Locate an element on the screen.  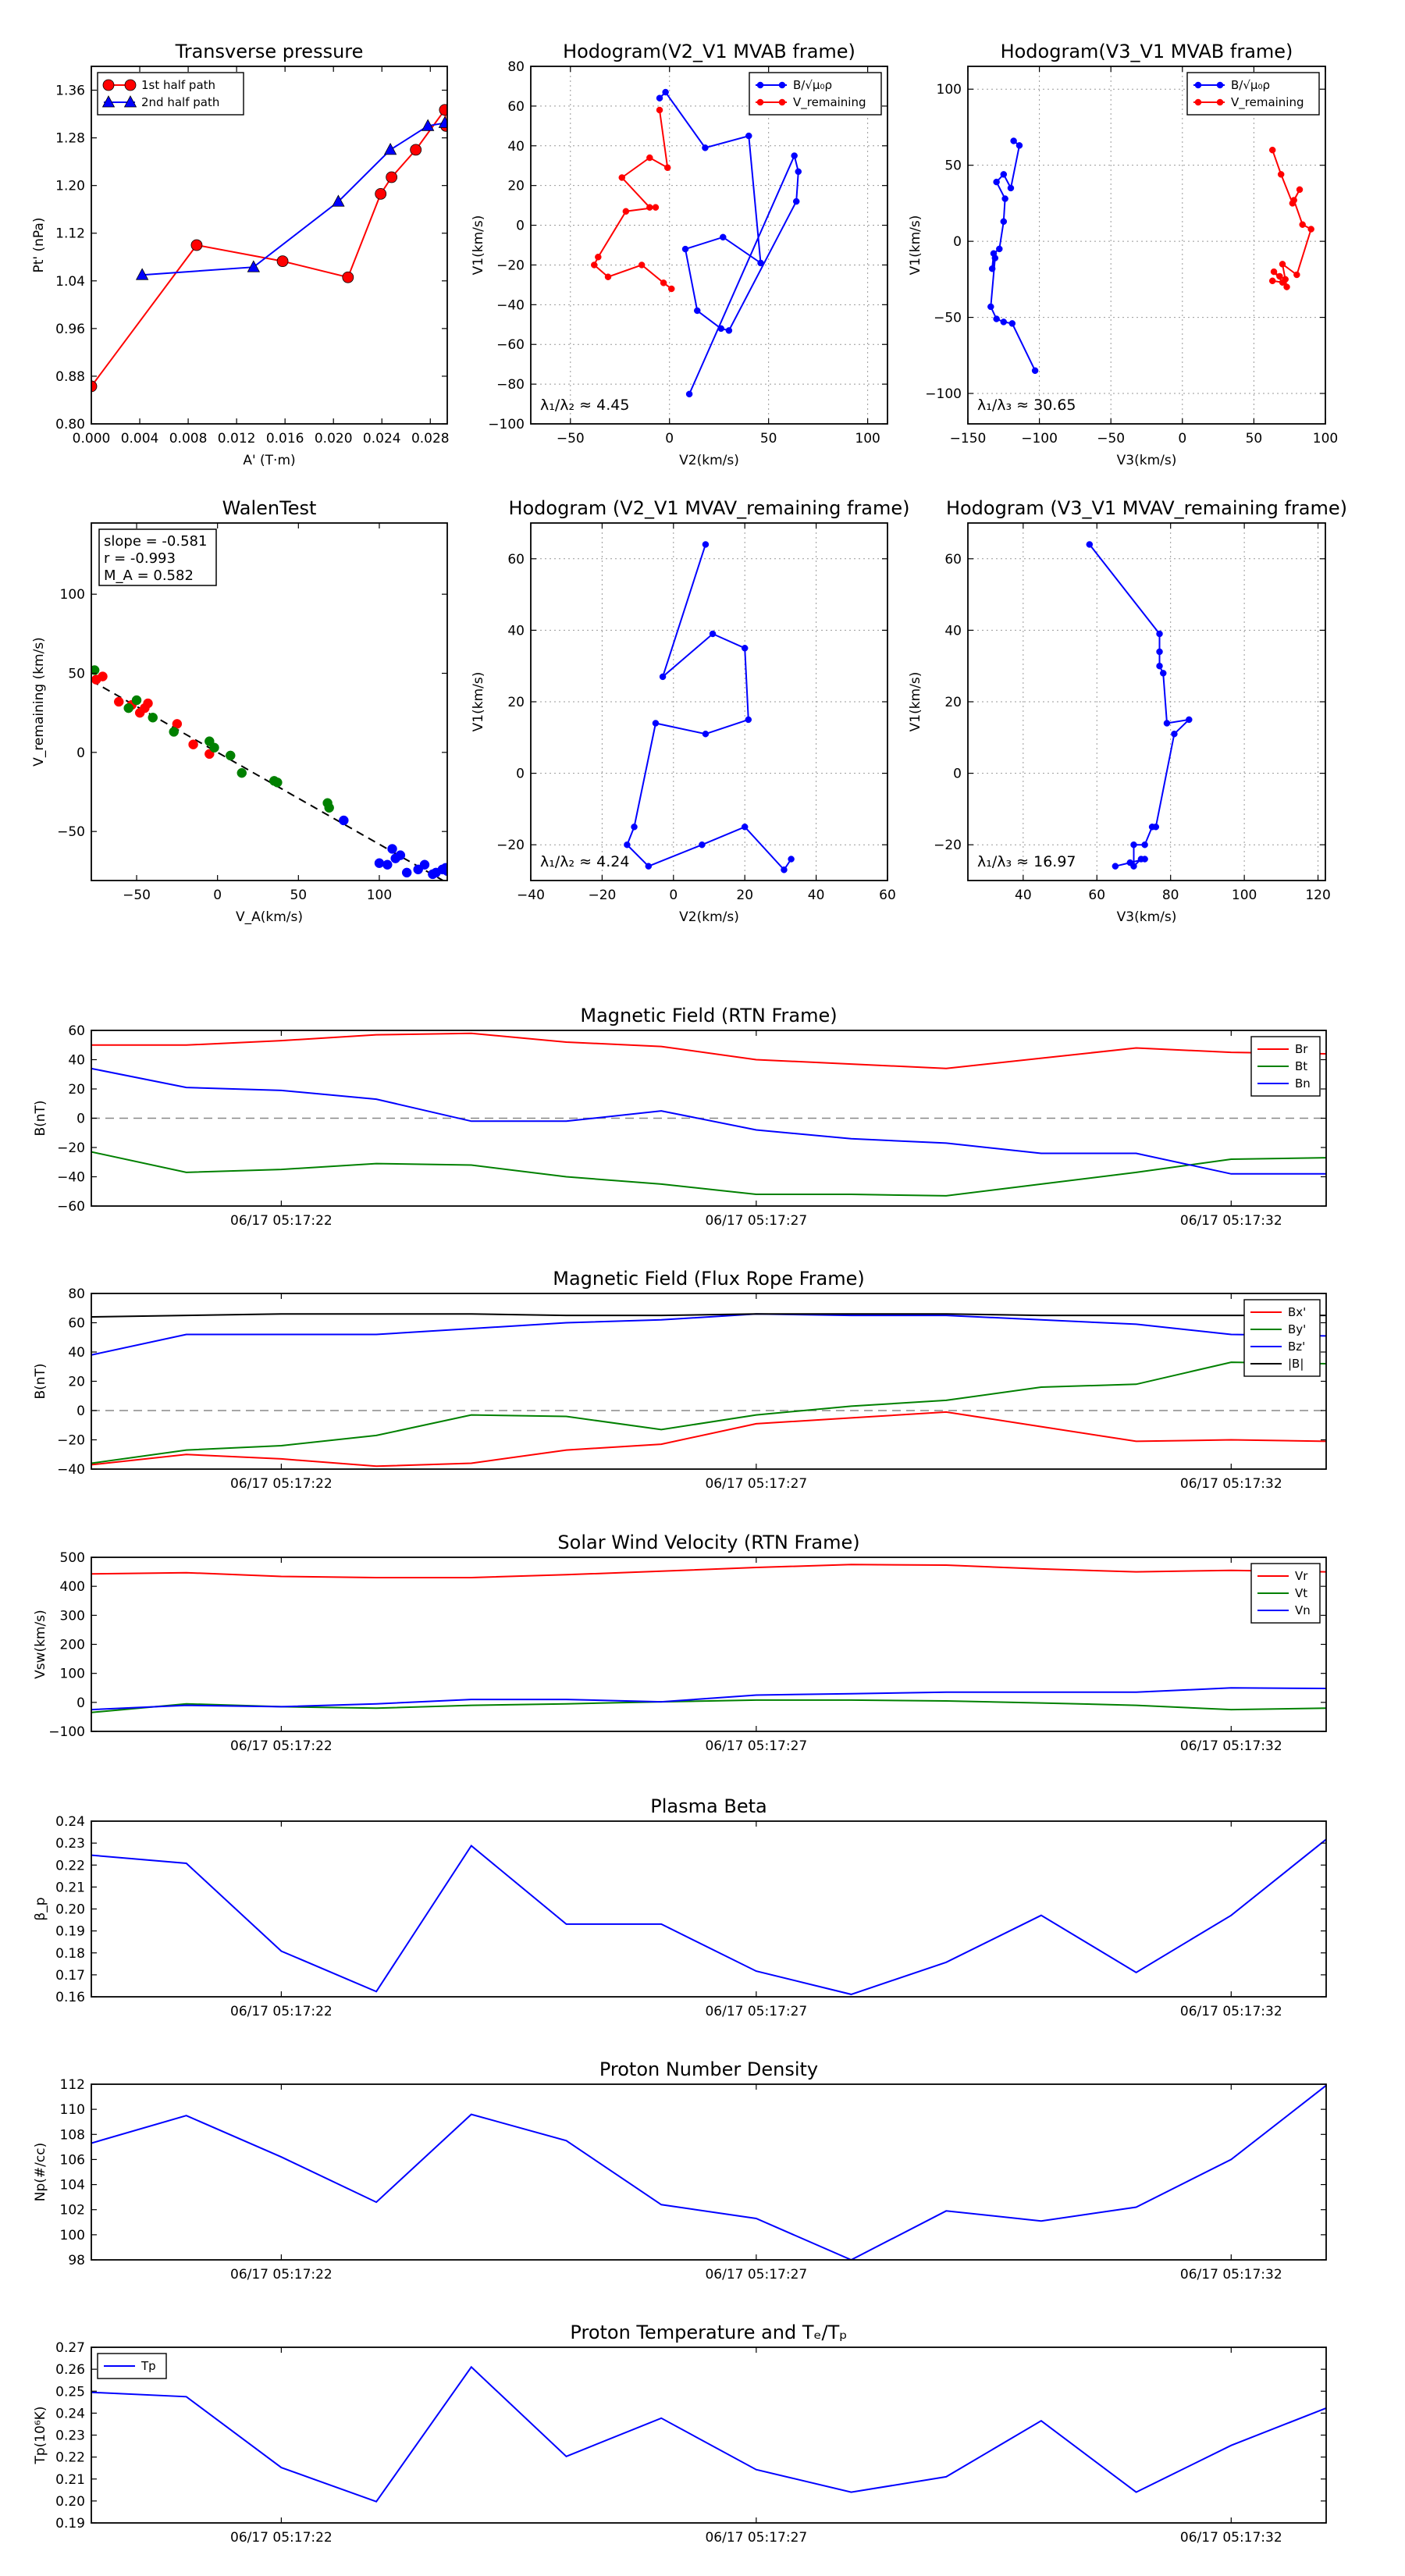
y-tick-label: 106 is located at coordinates (72, 2160).